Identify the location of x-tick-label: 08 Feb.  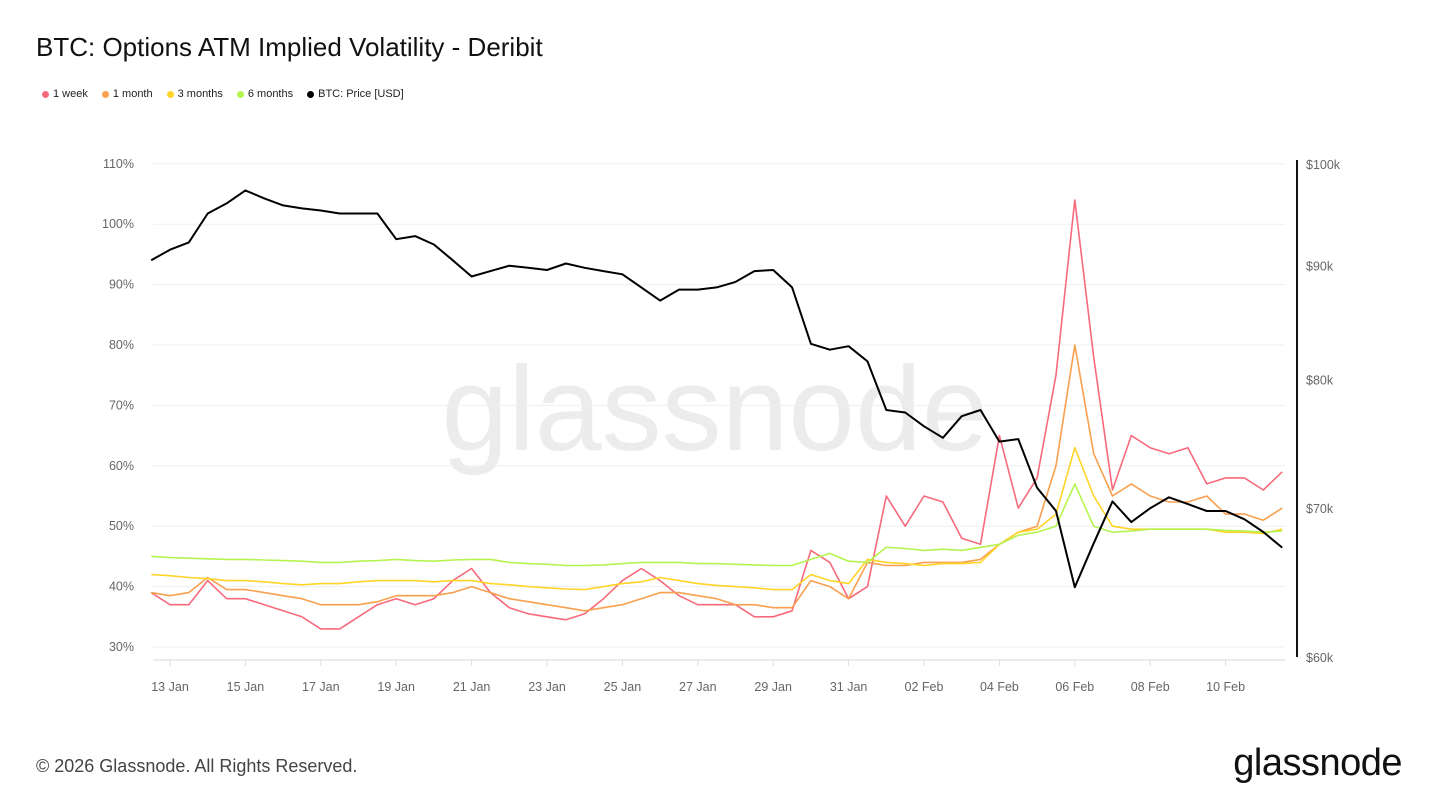
(1150, 687).